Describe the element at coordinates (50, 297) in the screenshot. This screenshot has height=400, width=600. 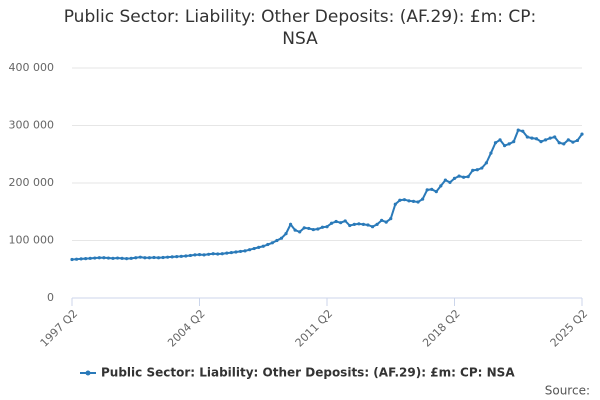
I see `y-tick-label: 0` at that location.